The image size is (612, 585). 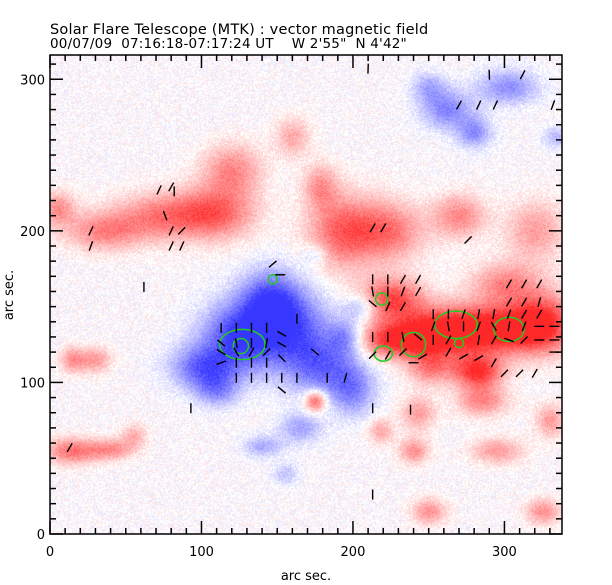 What do you see at coordinates (381, 44) in the screenshot?
I see `position-north: N 4'42"` at bounding box center [381, 44].